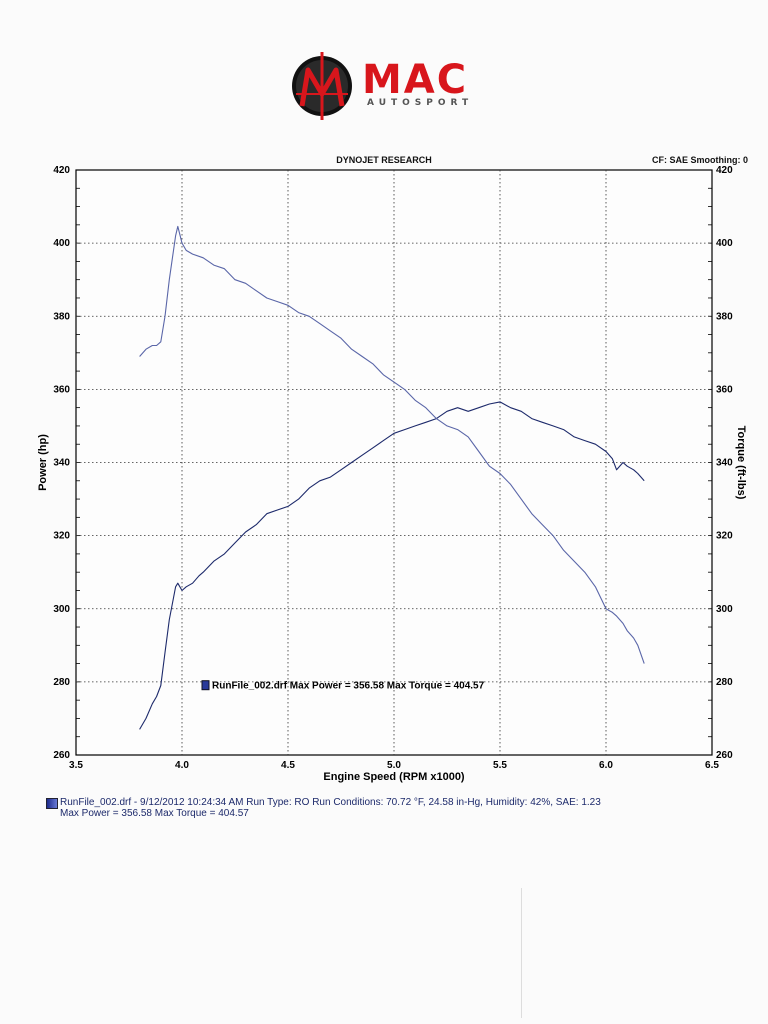 This screenshot has height=1024, width=768. I want to click on y-tick-label-left: 380, so click(61, 316).